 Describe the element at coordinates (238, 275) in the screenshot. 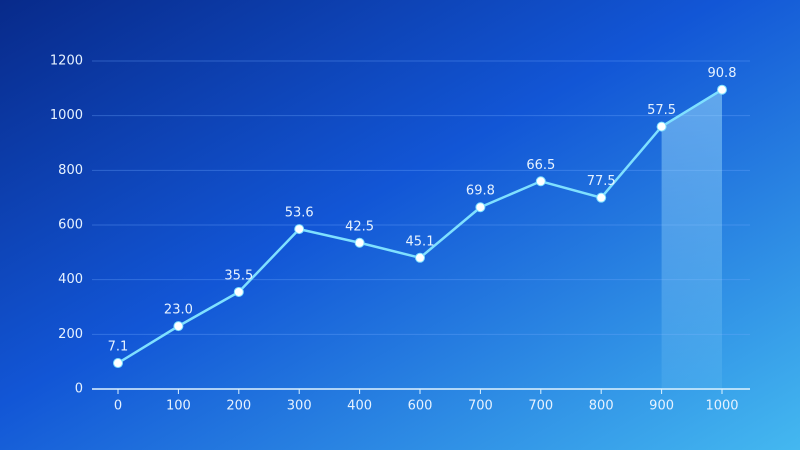

I see `point-label: 35.5` at that location.